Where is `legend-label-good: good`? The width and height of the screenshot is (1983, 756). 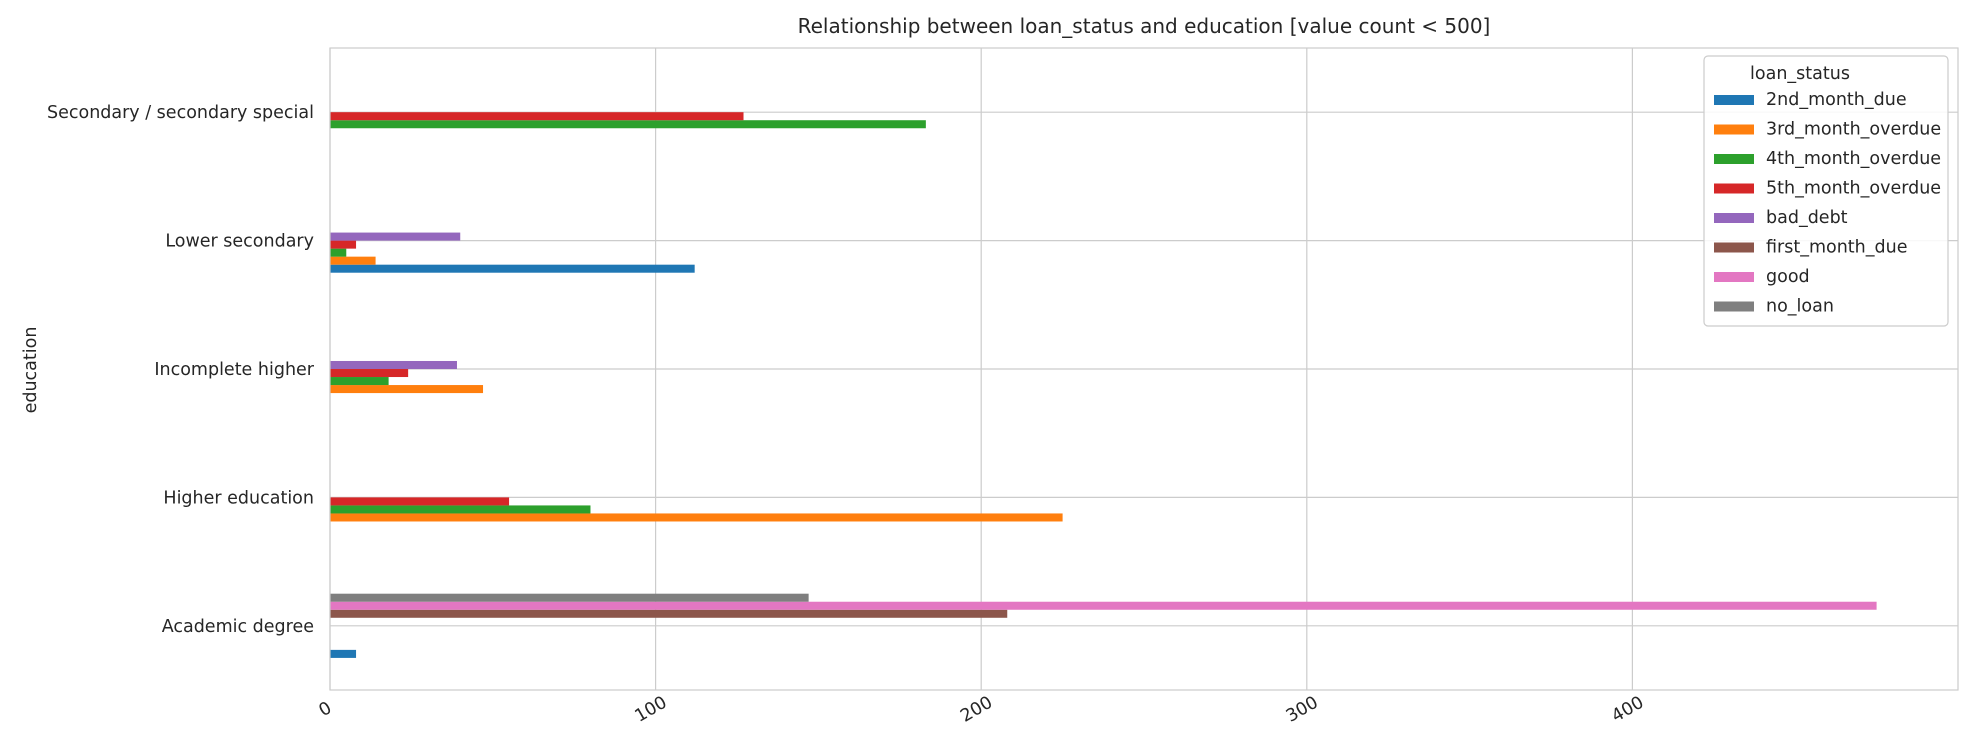
legend-label-good: good is located at coordinates (1788, 277).